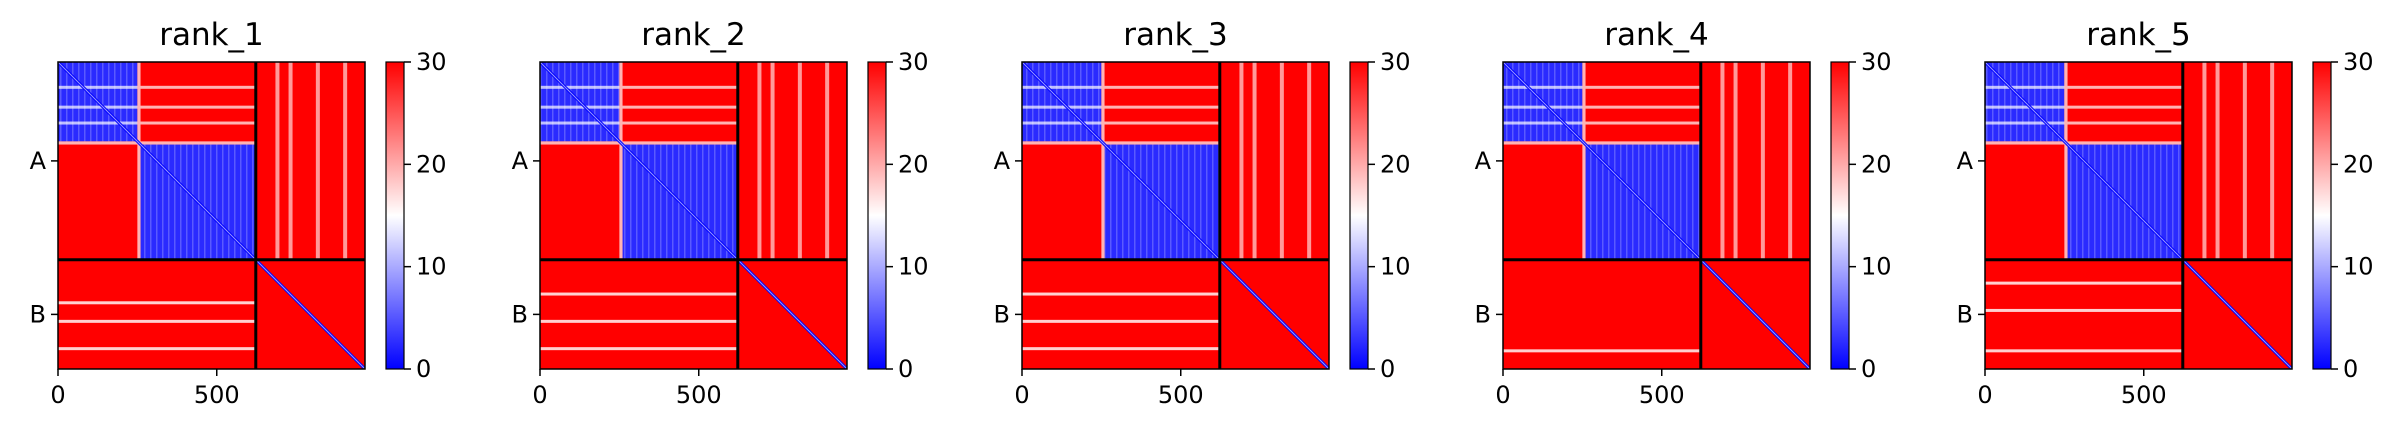 This screenshot has width=2401, height=438. What do you see at coordinates (2138, 35) in the screenshot?
I see `chart-title: rank_5` at bounding box center [2138, 35].